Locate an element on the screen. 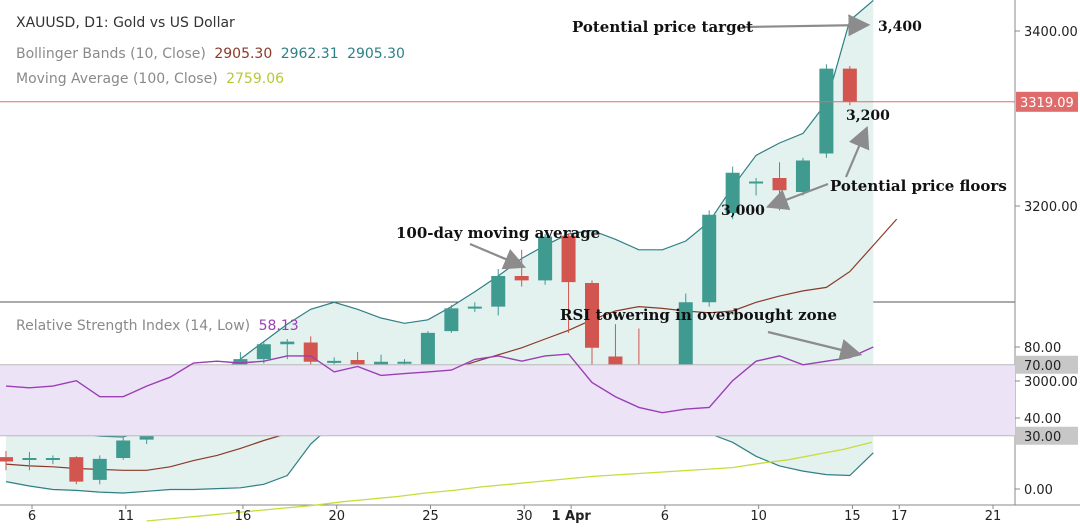  last-price-label: 3319.09 is located at coordinates (1047, 103).